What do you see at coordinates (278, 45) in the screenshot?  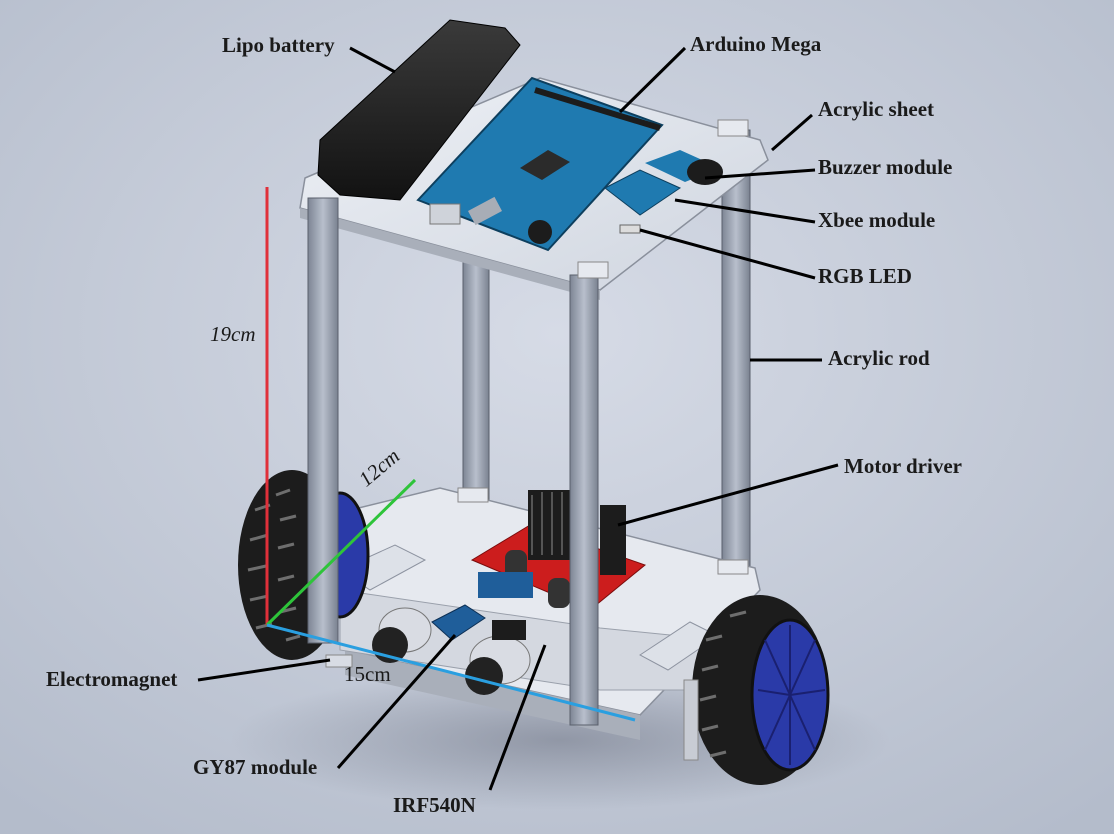 I see `lipo-battery-label: Lipo battery` at bounding box center [278, 45].